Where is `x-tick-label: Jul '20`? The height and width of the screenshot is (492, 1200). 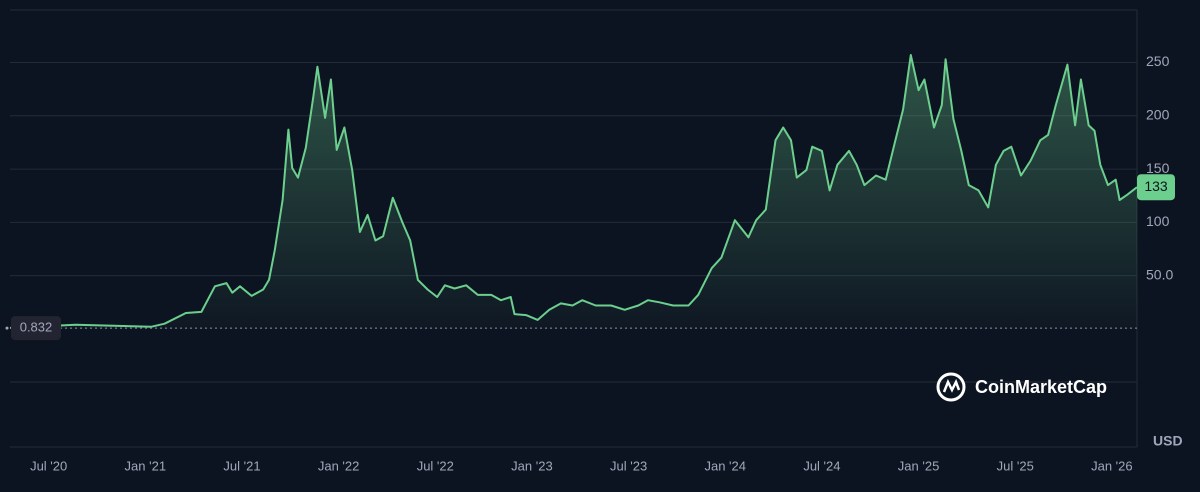
x-tick-label: Jul '20 is located at coordinates (48, 465).